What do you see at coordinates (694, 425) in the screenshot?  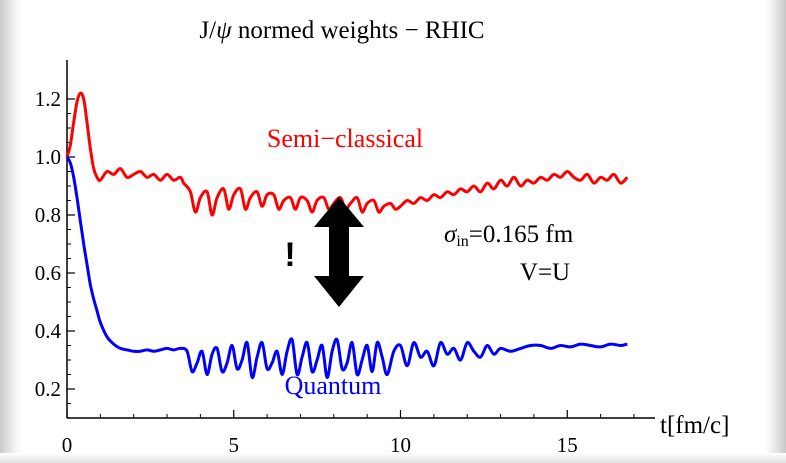 I see `x-axis-label: t[fm/c]` at bounding box center [694, 425].